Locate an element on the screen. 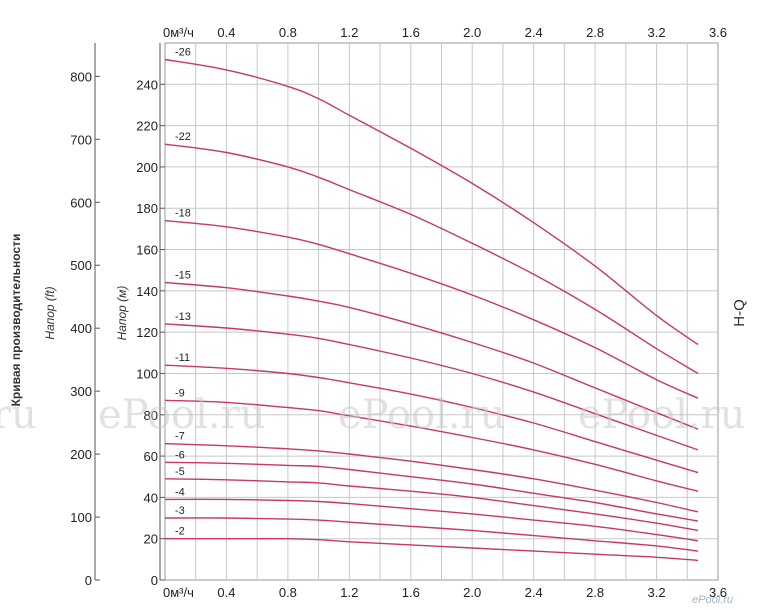  y-axis-feet: 0 100 200 300 400 500 600 700 800 is located at coordinates (85, 315).